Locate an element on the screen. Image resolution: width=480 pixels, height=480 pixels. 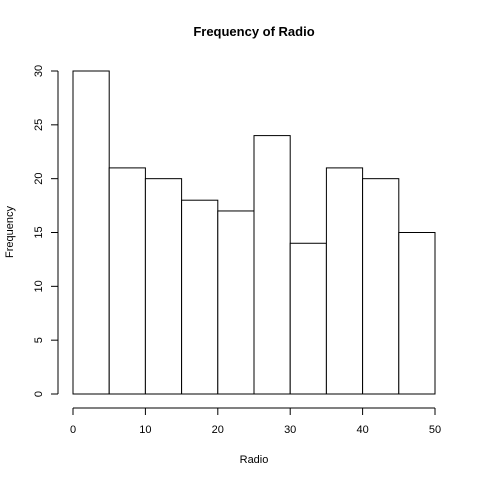
x-tick-label-20: 20 is located at coordinates (218, 430).